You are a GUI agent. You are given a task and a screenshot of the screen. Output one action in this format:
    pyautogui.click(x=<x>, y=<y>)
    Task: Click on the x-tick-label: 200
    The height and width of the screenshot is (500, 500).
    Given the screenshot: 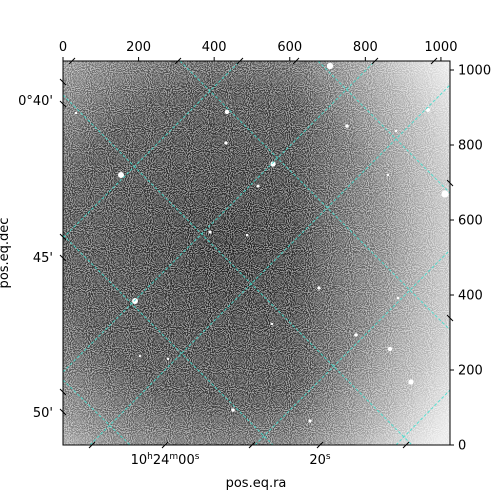 What is the action you would take?
    pyautogui.click(x=138, y=47)
    